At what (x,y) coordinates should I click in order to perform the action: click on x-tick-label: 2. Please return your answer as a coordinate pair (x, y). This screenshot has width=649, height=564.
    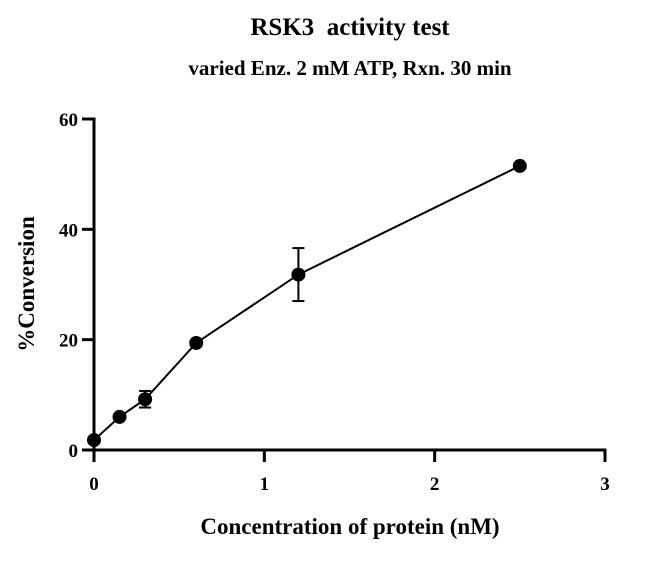
    Looking at the image, I should click on (435, 484).